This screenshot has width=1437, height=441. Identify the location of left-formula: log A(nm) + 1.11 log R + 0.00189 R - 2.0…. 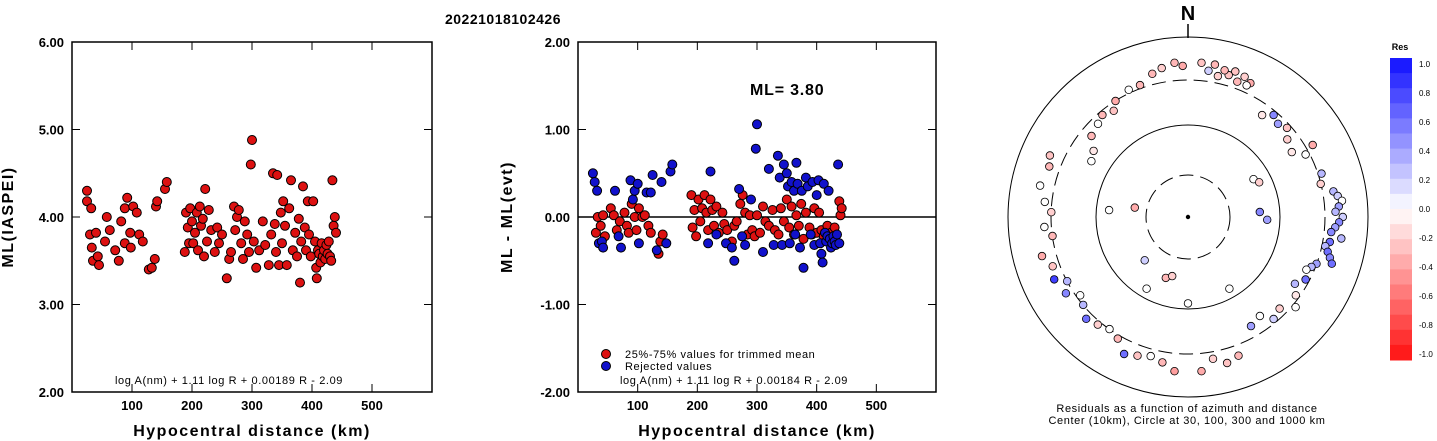
(229, 381).